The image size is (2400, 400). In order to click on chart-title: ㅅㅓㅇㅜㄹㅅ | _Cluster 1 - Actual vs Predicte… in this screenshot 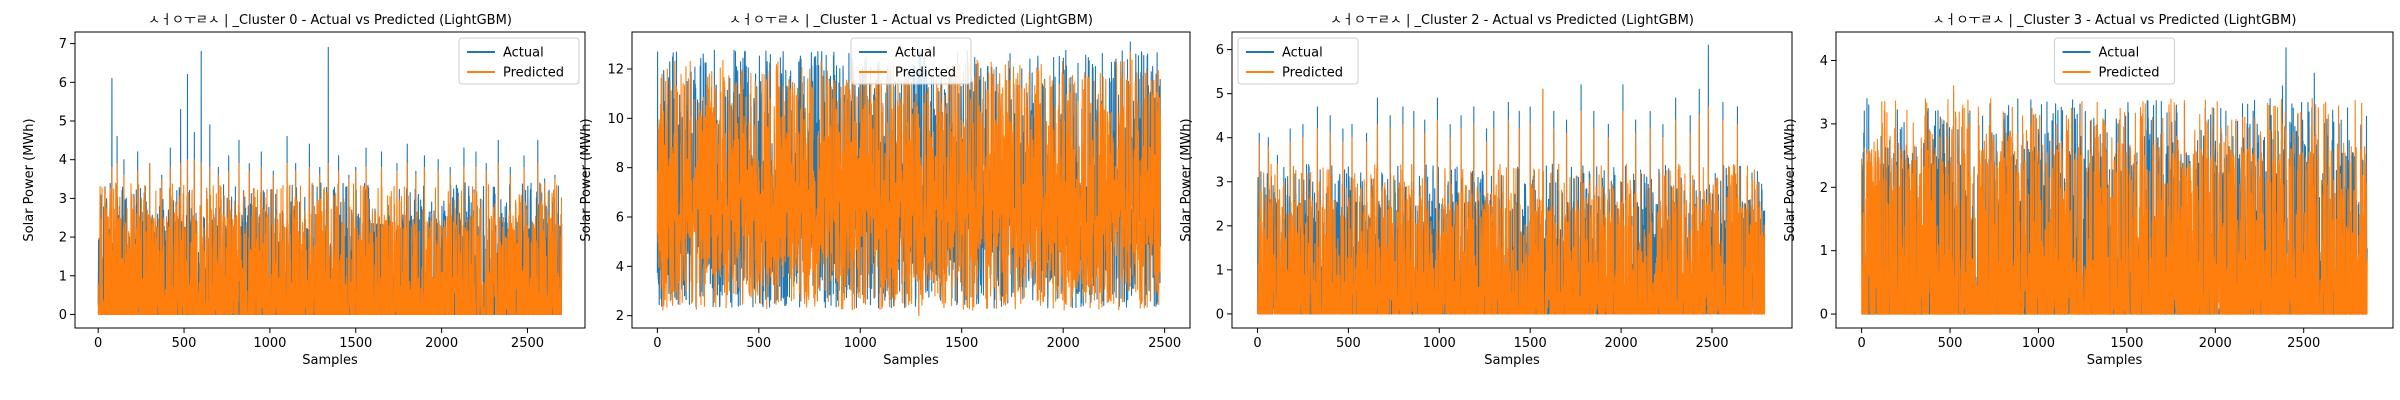, I will do `click(911, 20)`.